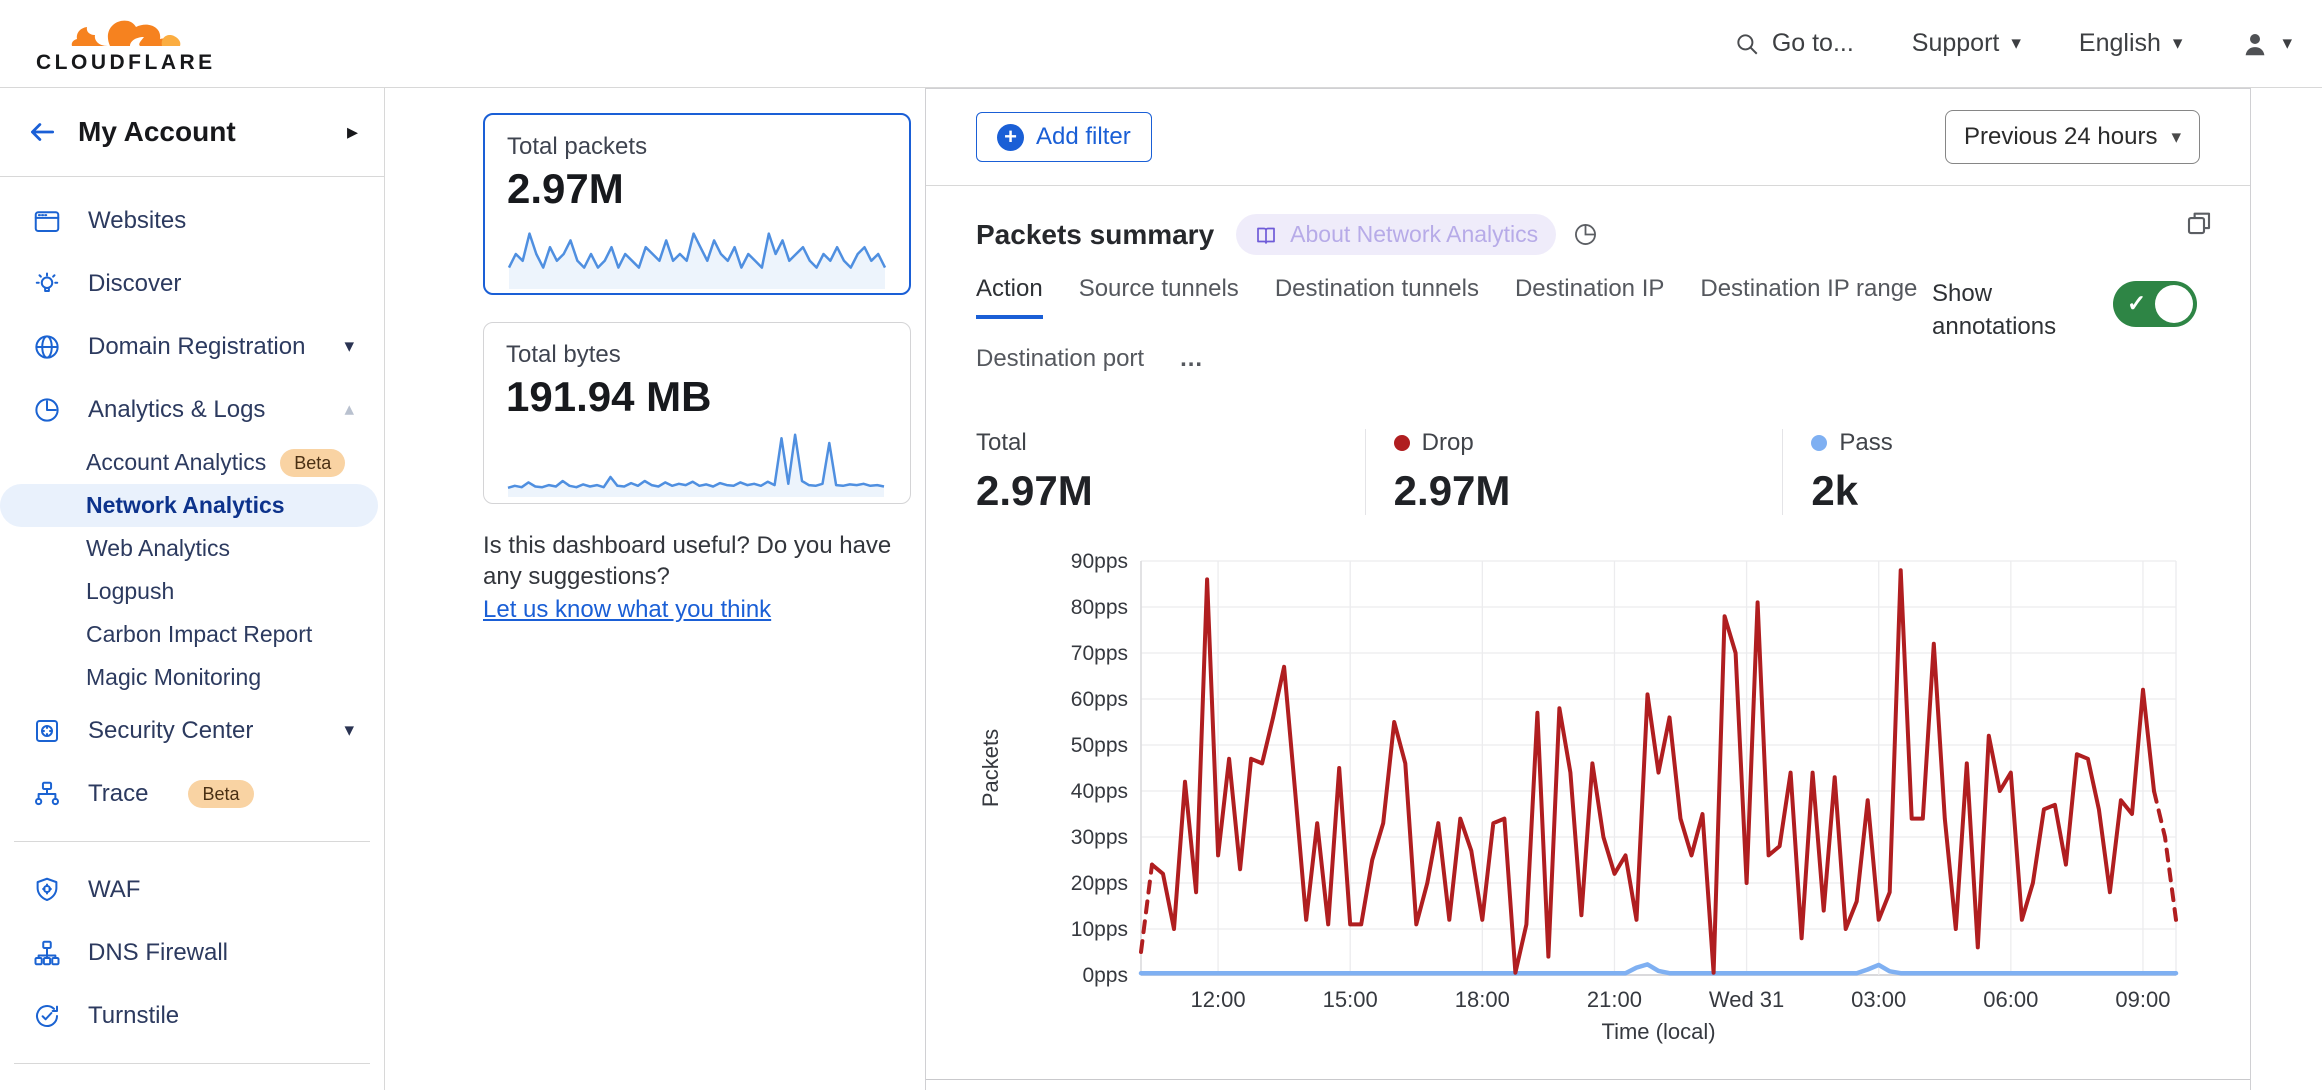  I want to click on sidebar-item-discover: Discover, so click(192, 283).